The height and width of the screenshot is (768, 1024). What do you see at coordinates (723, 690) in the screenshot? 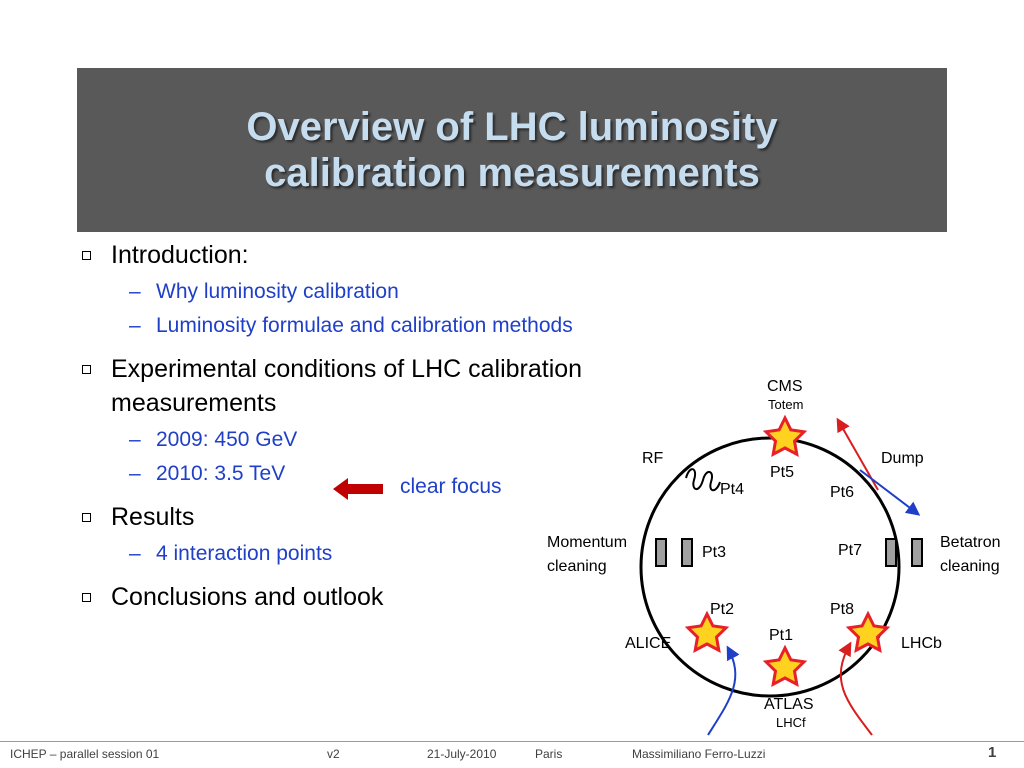
I see `injection-blue-line` at bounding box center [723, 690].